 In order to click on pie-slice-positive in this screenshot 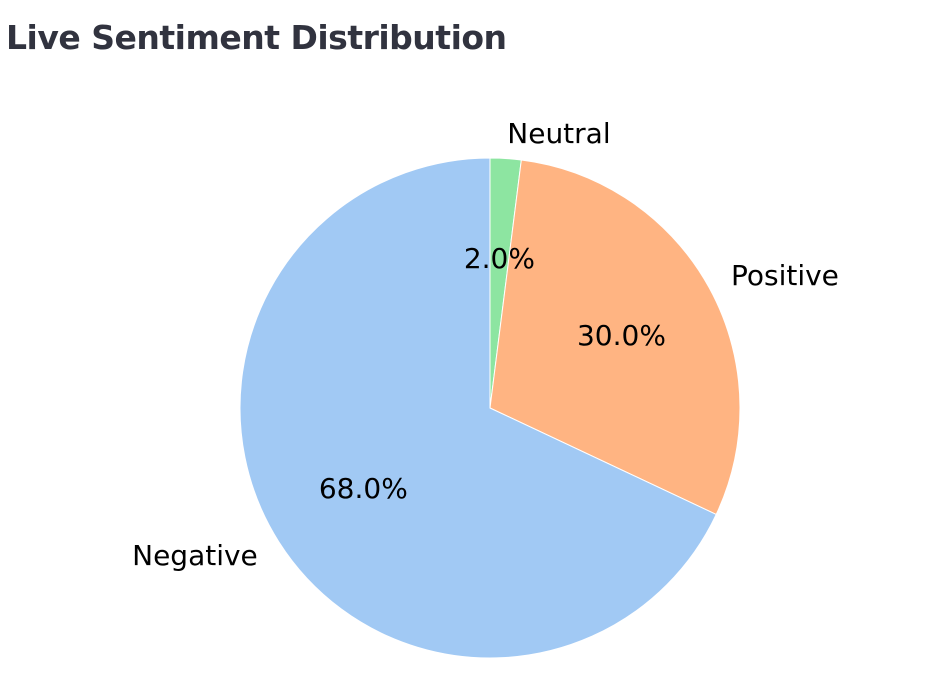, I will do `click(615, 337)`.